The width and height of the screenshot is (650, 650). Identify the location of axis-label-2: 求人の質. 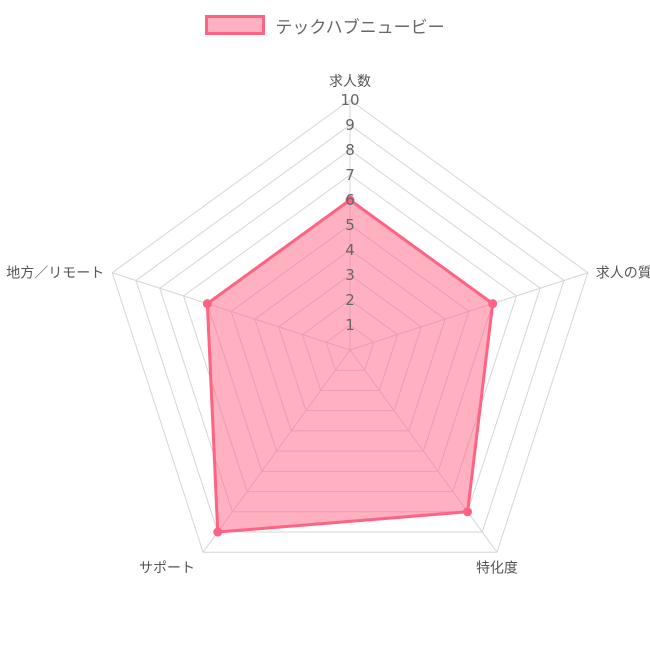
(623, 274).